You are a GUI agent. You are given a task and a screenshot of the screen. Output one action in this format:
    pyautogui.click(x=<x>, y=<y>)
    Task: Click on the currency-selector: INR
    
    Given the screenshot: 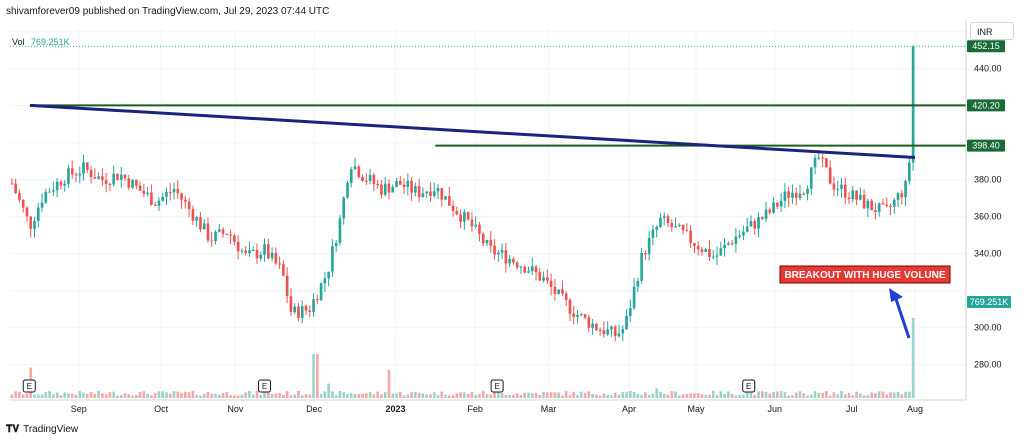 What is the action you would take?
    pyautogui.click(x=992, y=31)
    